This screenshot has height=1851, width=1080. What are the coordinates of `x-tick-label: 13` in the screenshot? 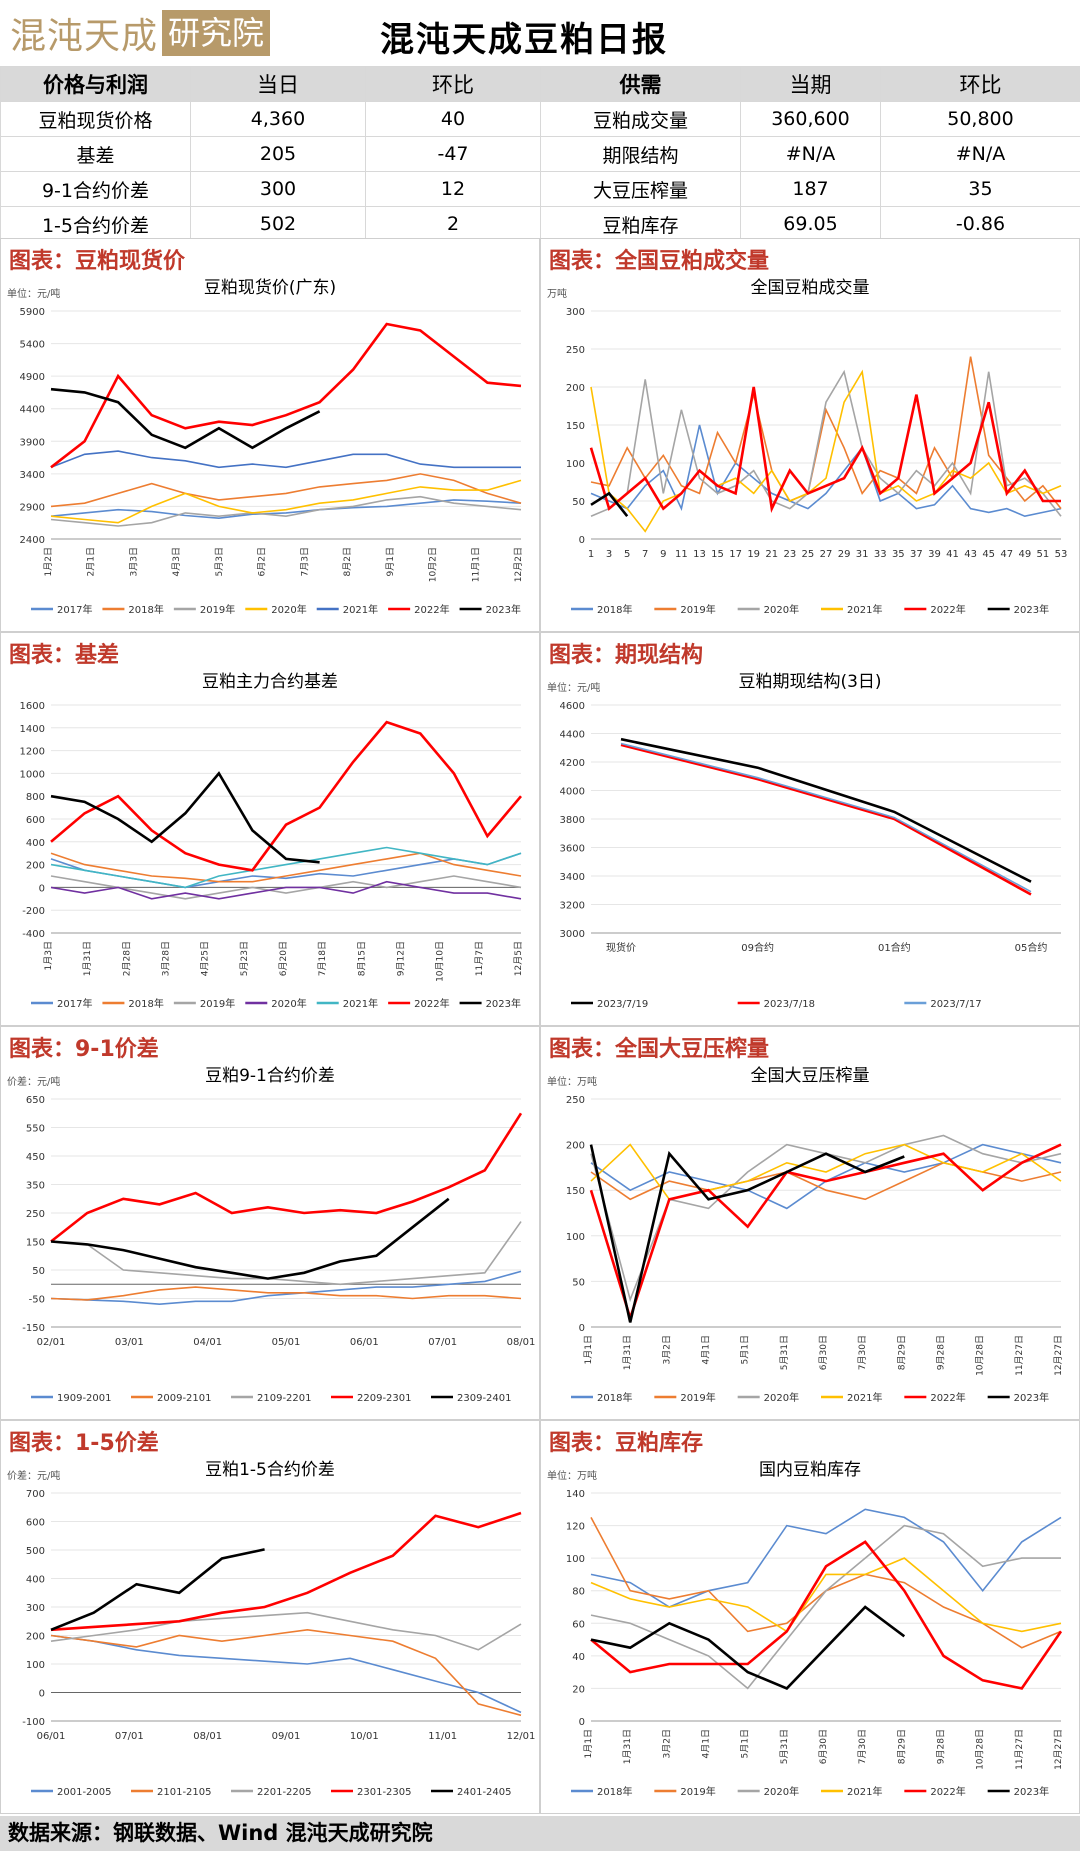 It's located at (699, 554).